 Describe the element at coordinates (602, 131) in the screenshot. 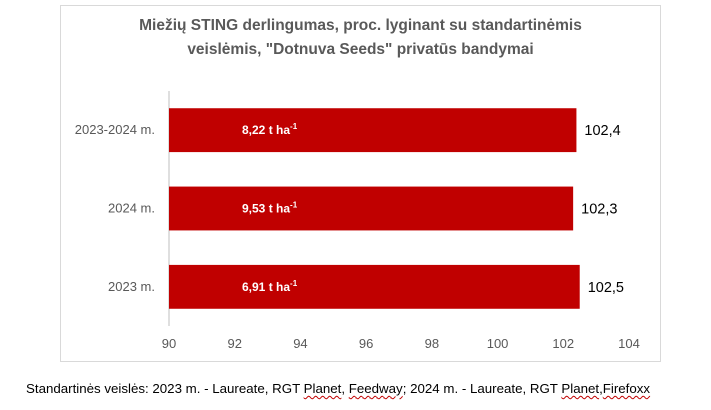

I see `value-label: 102,4` at that location.